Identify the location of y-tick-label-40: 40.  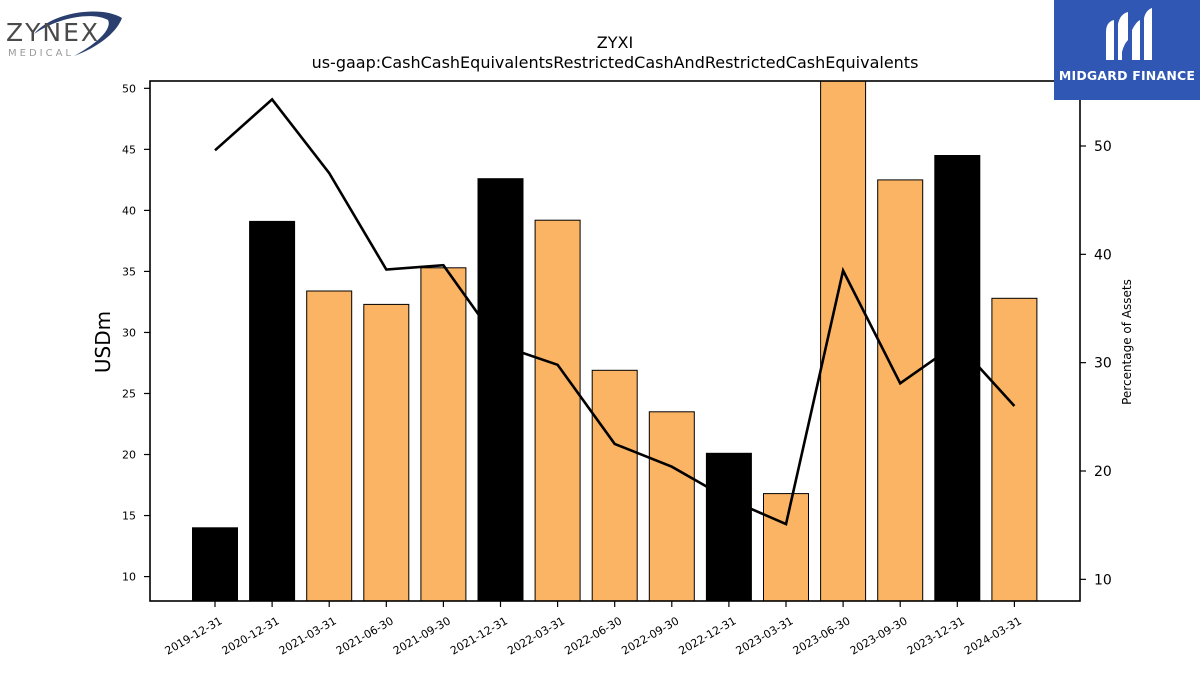
(129, 210).